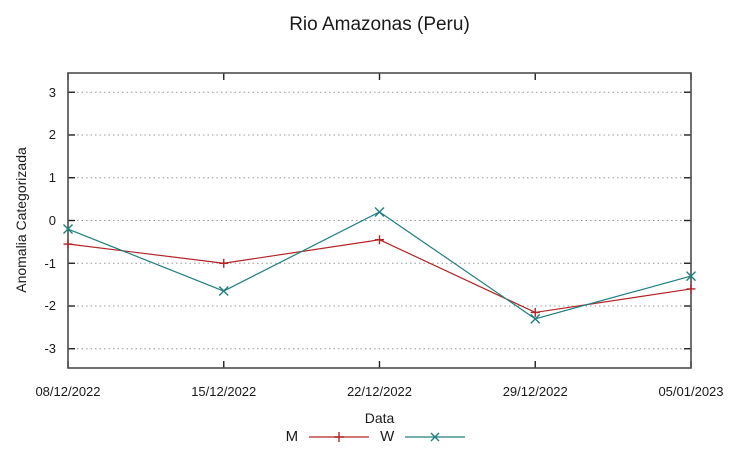 The height and width of the screenshot is (459, 753). Describe the element at coordinates (292, 436) in the screenshot. I see `legend-label-m: M` at that location.